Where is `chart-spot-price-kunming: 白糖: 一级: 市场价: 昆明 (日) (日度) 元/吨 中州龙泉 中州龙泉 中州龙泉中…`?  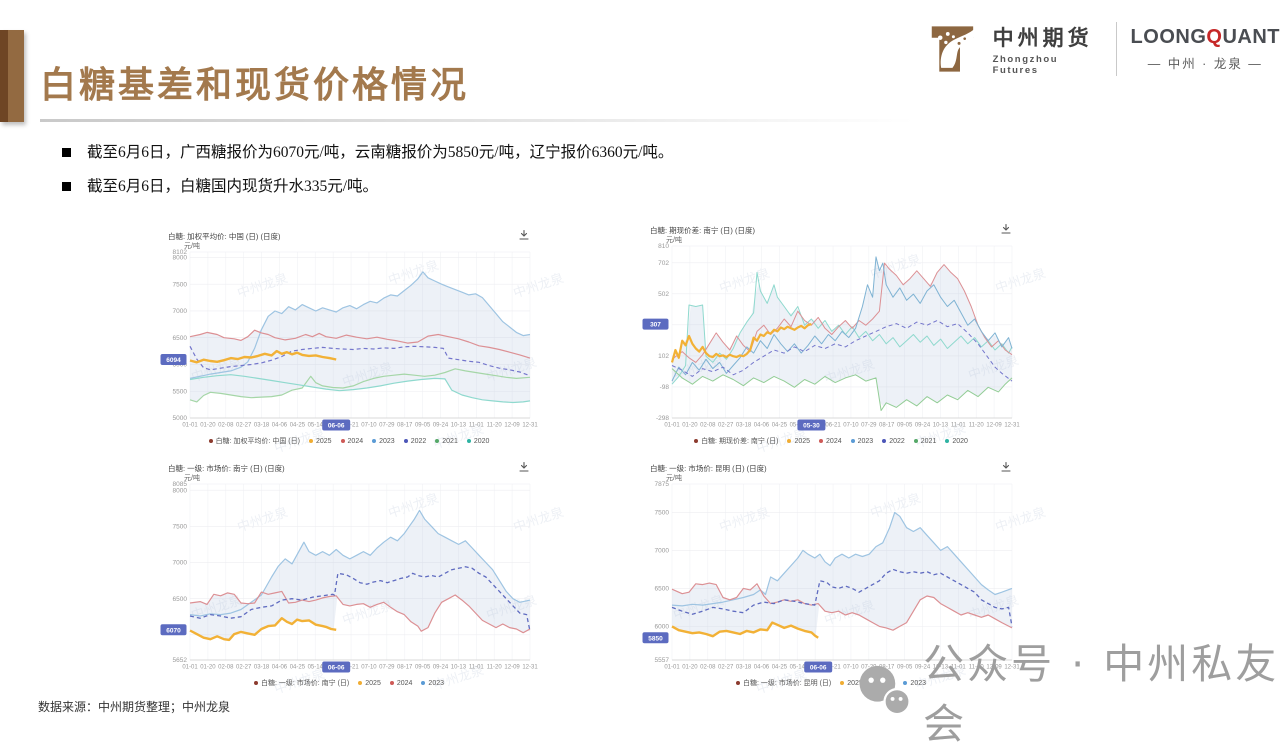 chart-spot-price-kunming: 白糖: 一级: 市场价: 昆明 (日) (日度) 元/吨 中州龙泉 中州龙泉 中州龙泉中… is located at coordinates (844, 577).